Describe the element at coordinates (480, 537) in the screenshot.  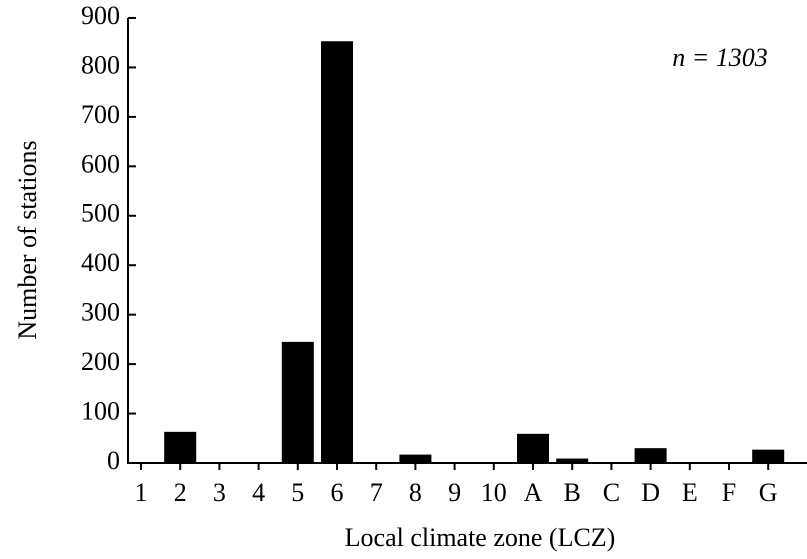
I see `x-axis-label: Local climate zone (LCZ)` at that location.